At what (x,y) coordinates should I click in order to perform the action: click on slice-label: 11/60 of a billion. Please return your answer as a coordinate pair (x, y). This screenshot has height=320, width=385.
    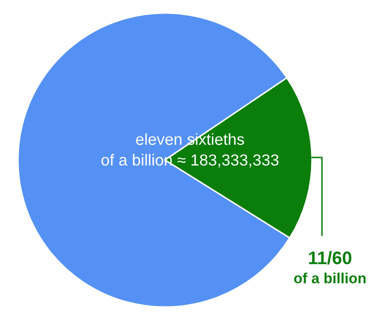
    Looking at the image, I should click on (330, 267).